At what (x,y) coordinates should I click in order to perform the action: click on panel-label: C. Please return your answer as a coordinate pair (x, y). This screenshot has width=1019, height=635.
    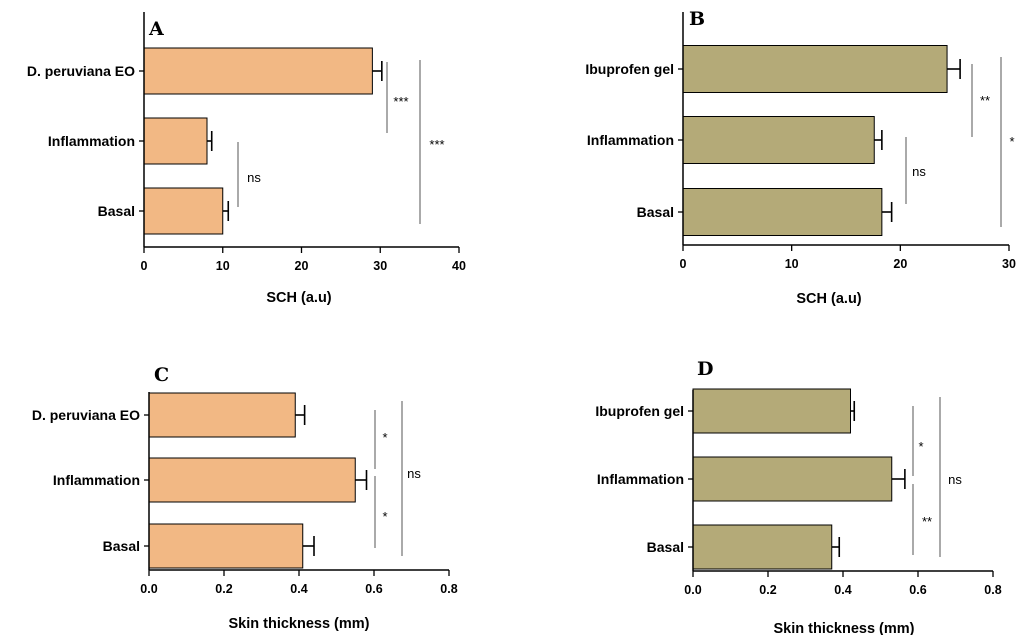
    Looking at the image, I should click on (161, 375).